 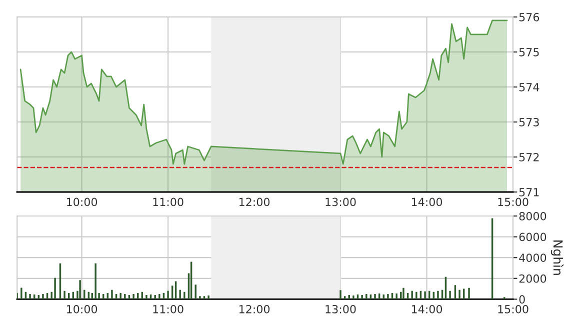 What do you see at coordinates (529, 192) in the screenshot?
I see `y-tick-label: 571` at bounding box center [529, 192].